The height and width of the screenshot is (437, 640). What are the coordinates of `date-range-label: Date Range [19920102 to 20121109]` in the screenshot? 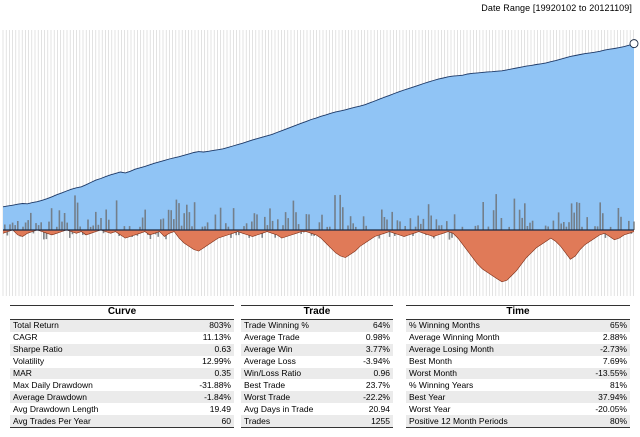 It's located at (556, 8).